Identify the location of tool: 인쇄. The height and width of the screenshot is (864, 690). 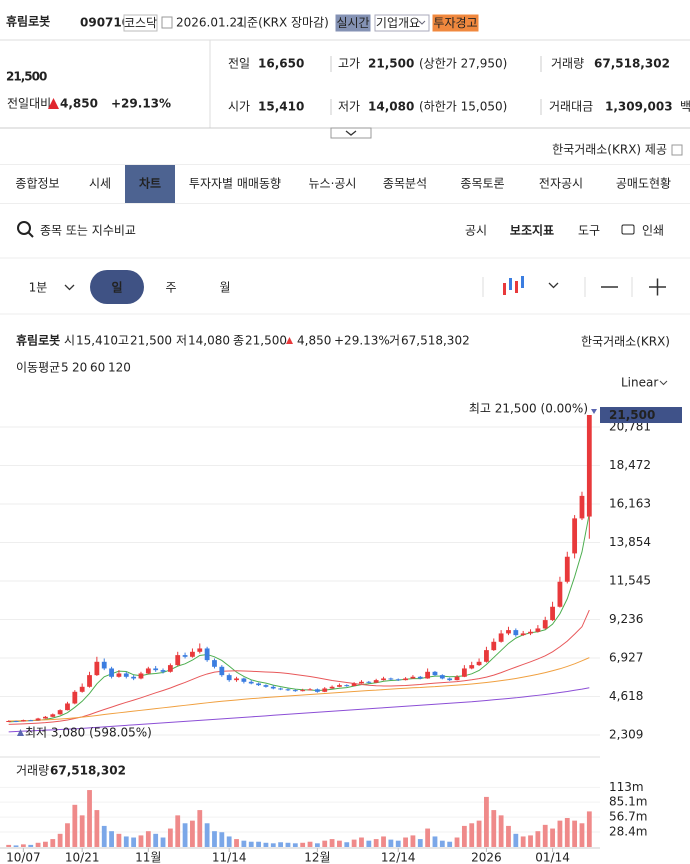
(653, 231).